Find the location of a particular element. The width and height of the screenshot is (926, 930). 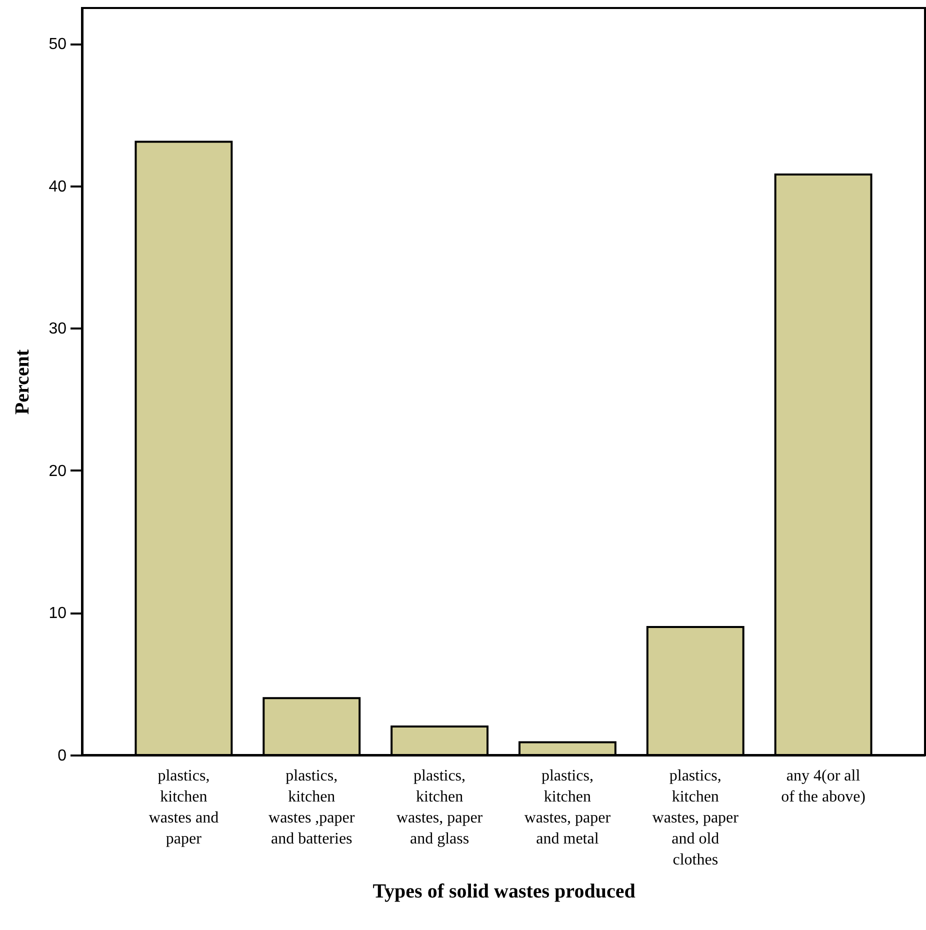

y-tick-label: 0 is located at coordinates (62, 756).